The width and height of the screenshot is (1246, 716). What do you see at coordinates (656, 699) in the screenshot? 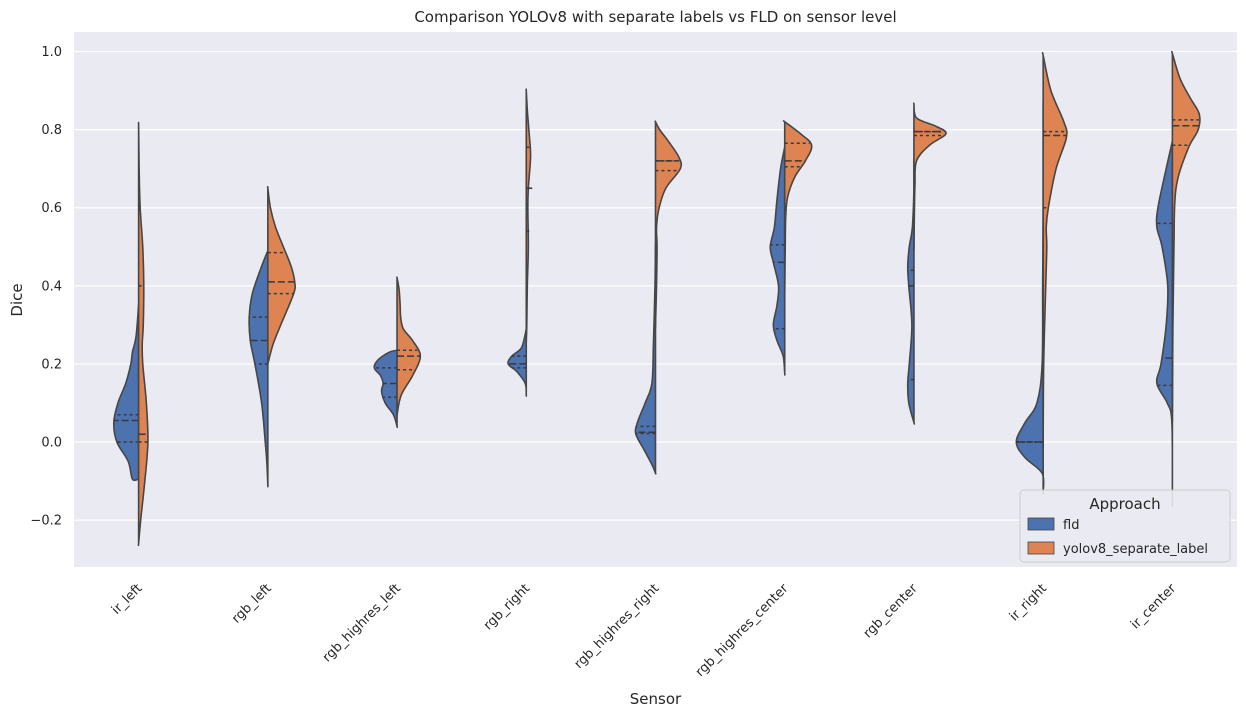
I see `x-axis-label: Sensor` at bounding box center [656, 699].